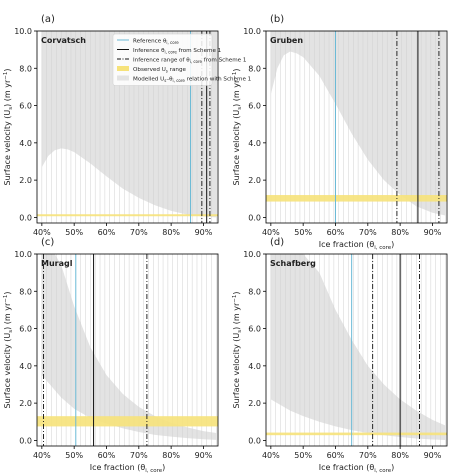 Image resolution: width=474 pixels, height=474 pixels. What do you see at coordinates (277, 19) in the screenshot?
I see `panel-label: (b)` at bounding box center [277, 19].